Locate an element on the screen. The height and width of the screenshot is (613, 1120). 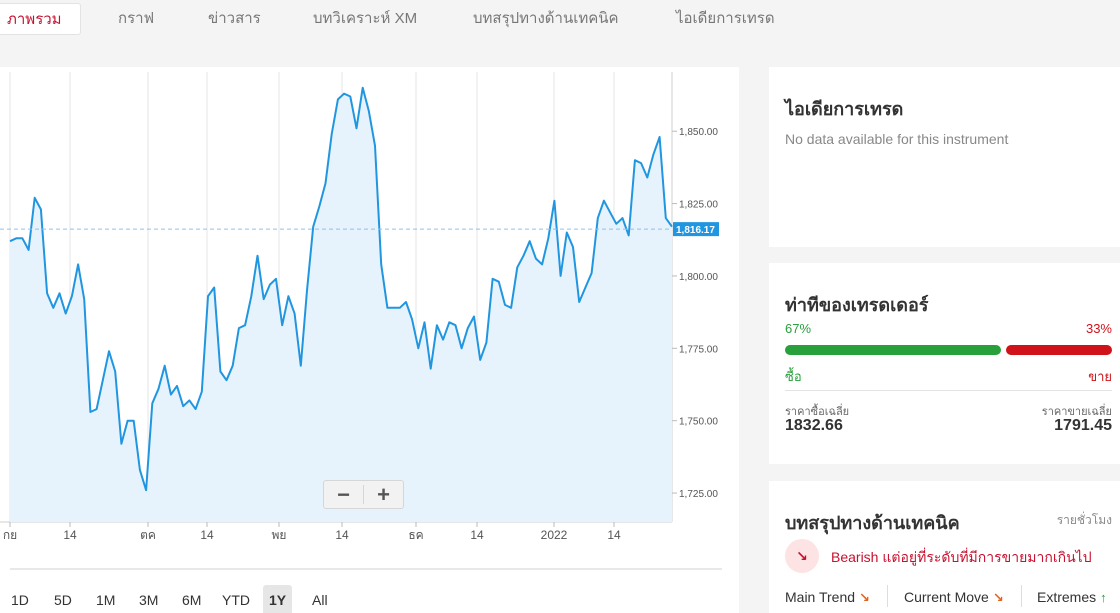
technical-summary-title: บทสรุปทางด้านเทคนิค is located at coordinates (872, 523).